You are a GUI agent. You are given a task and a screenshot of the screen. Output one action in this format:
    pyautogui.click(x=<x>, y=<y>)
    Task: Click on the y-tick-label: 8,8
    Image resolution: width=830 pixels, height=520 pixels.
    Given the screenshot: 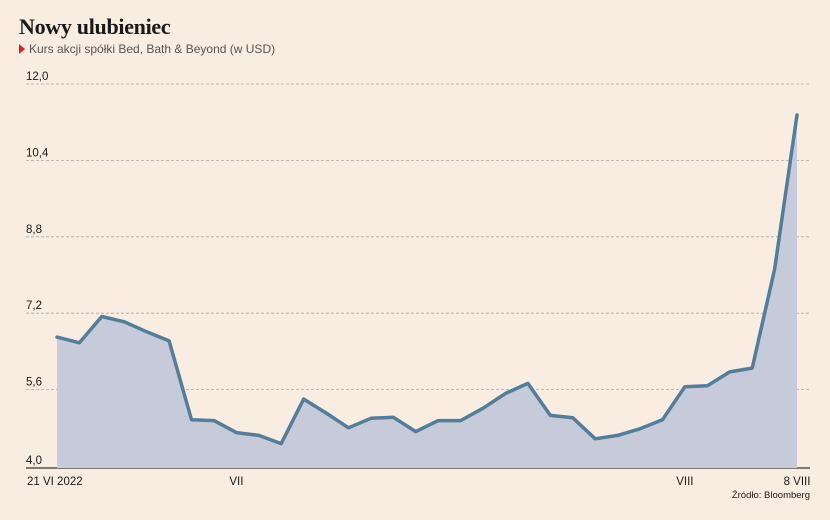 What is the action you would take?
    pyautogui.click(x=34, y=230)
    